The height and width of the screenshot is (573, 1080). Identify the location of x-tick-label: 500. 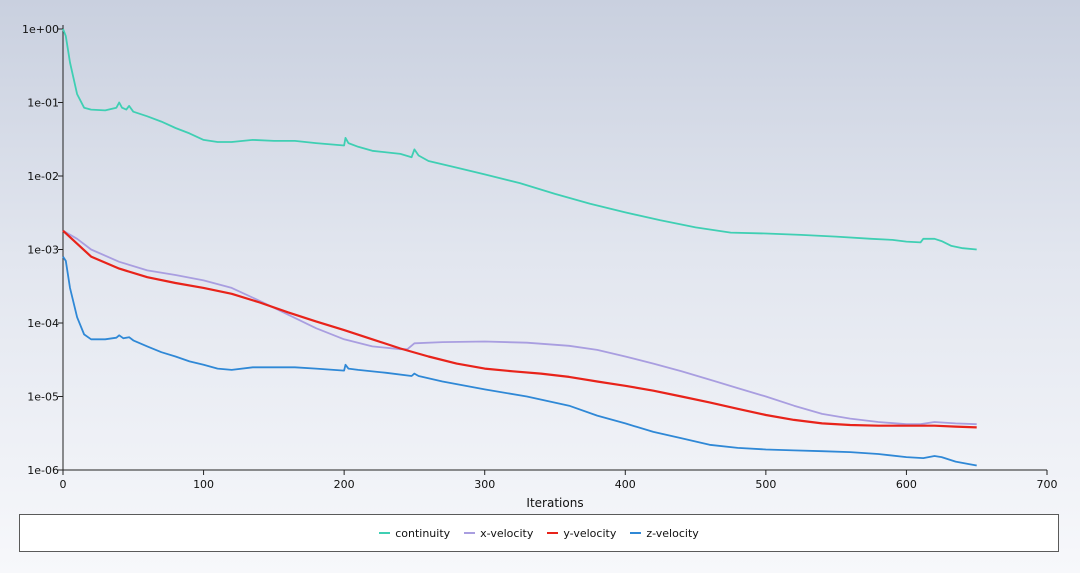
(765, 484).